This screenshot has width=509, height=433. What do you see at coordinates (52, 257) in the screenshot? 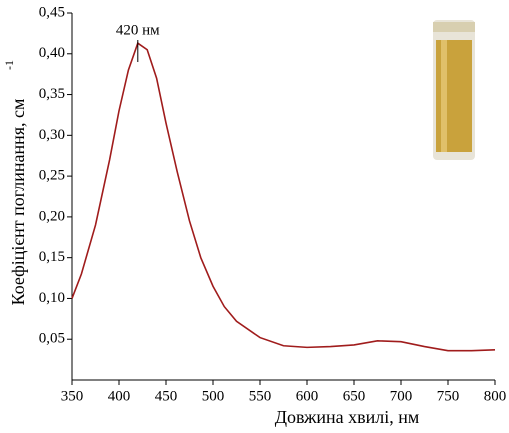
I see `y-tick-label: 0,15` at bounding box center [52, 257].